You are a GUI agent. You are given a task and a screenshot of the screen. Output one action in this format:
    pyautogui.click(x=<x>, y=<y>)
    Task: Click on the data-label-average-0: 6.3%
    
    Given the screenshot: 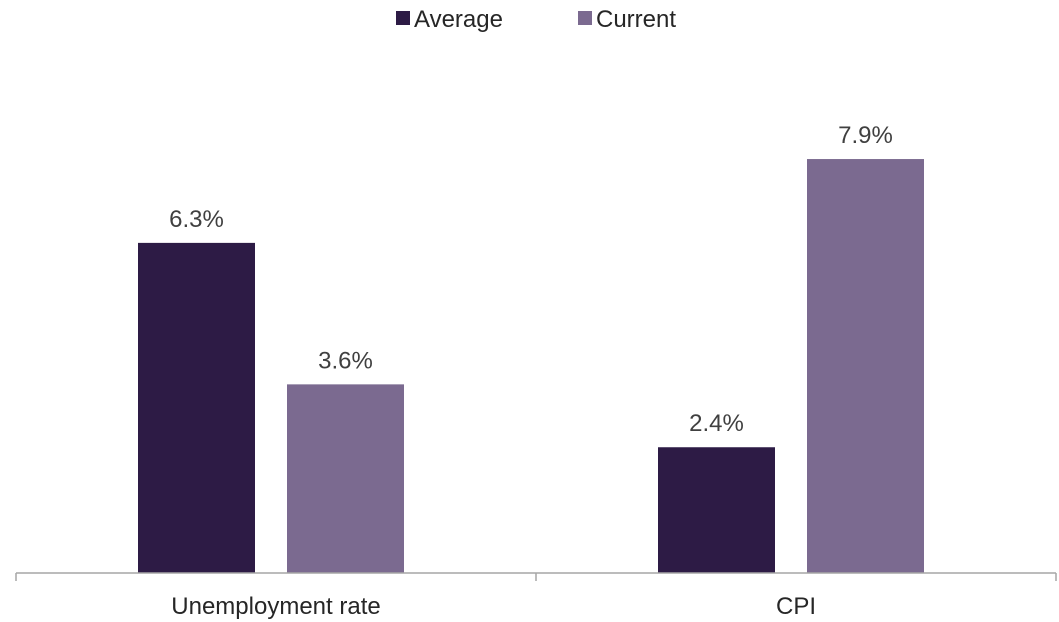 What is the action you would take?
    pyautogui.click(x=196, y=219)
    